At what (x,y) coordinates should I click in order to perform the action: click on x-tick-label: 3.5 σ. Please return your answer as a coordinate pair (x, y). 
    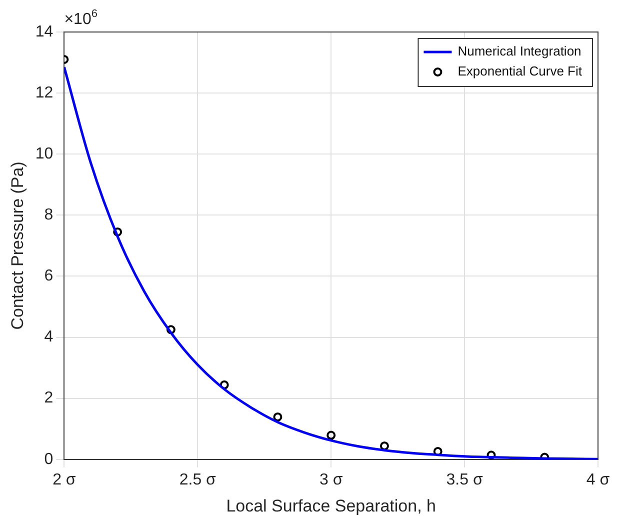
    Looking at the image, I should click on (464, 479).